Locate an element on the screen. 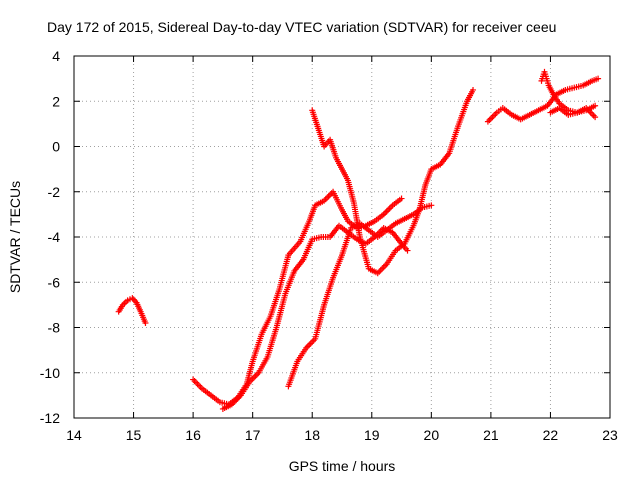 This screenshot has width=640, height=480. x-tick-label: 14 is located at coordinates (74, 435).